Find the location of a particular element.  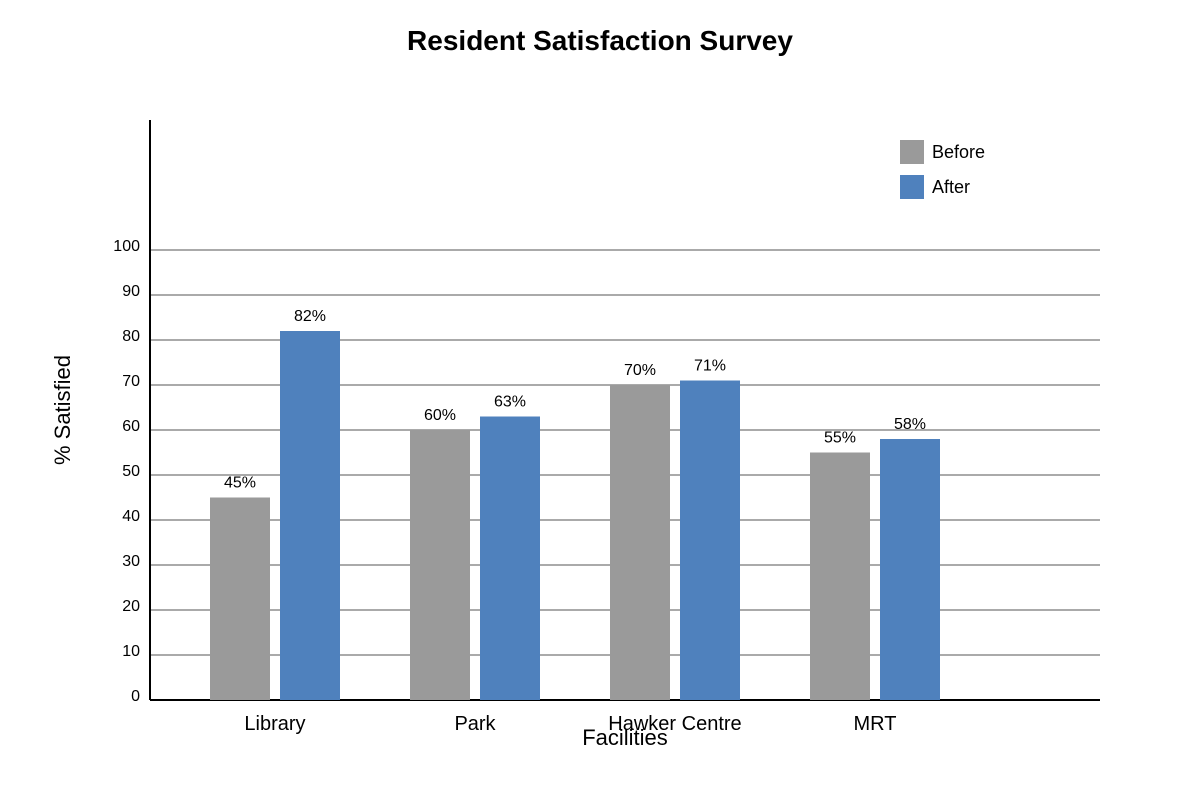

data-label: 71% is located at coordinates (710, 366).